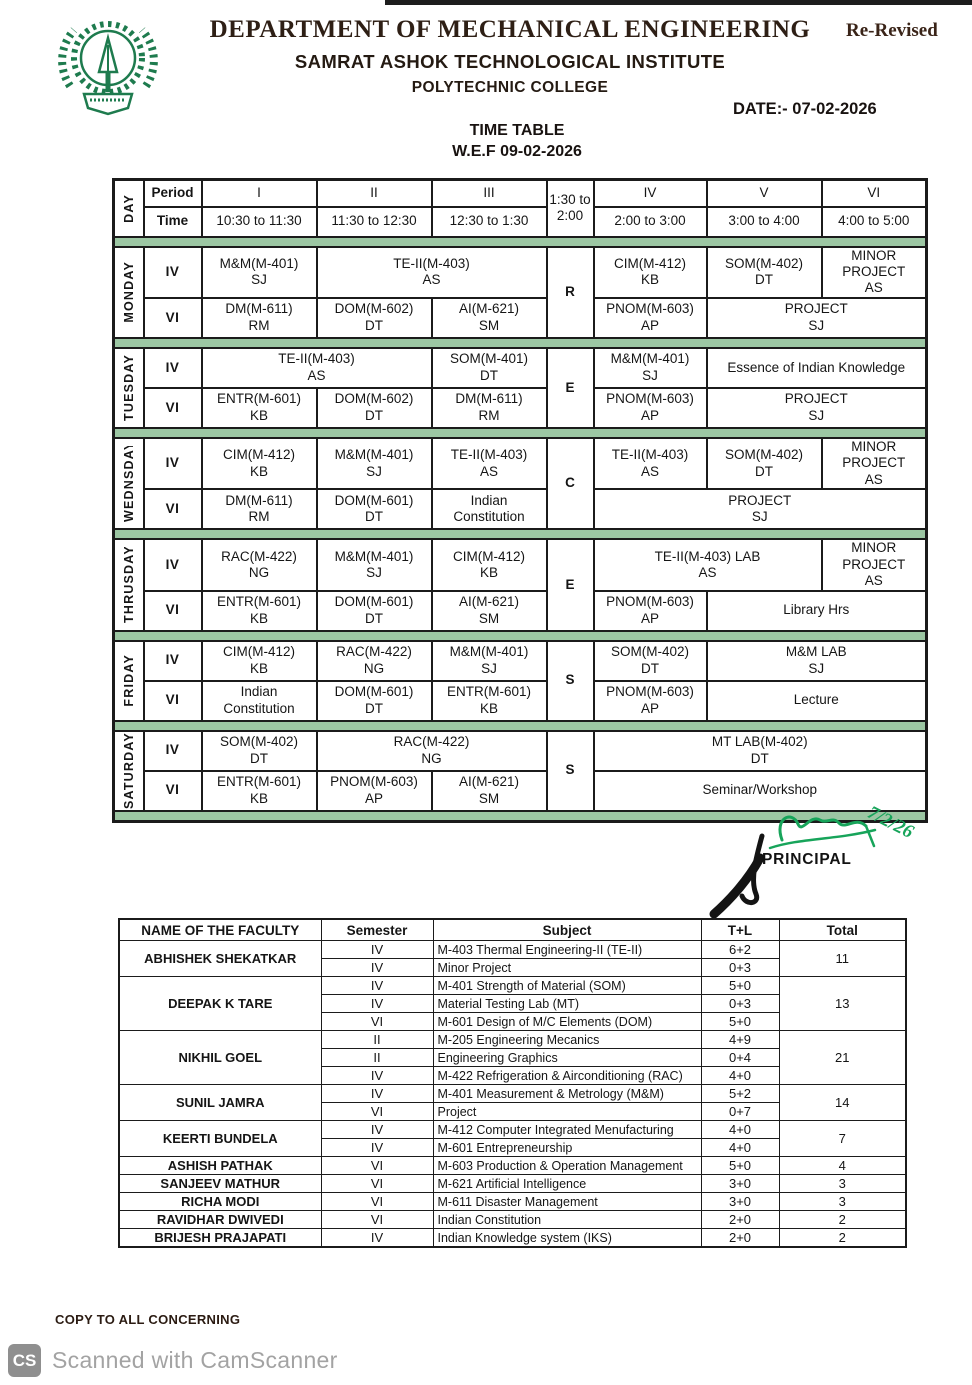  Describe the element at coordinates (259, 221) in the screenshot. I see `period-time: 10:30 to 11:30` at that location.